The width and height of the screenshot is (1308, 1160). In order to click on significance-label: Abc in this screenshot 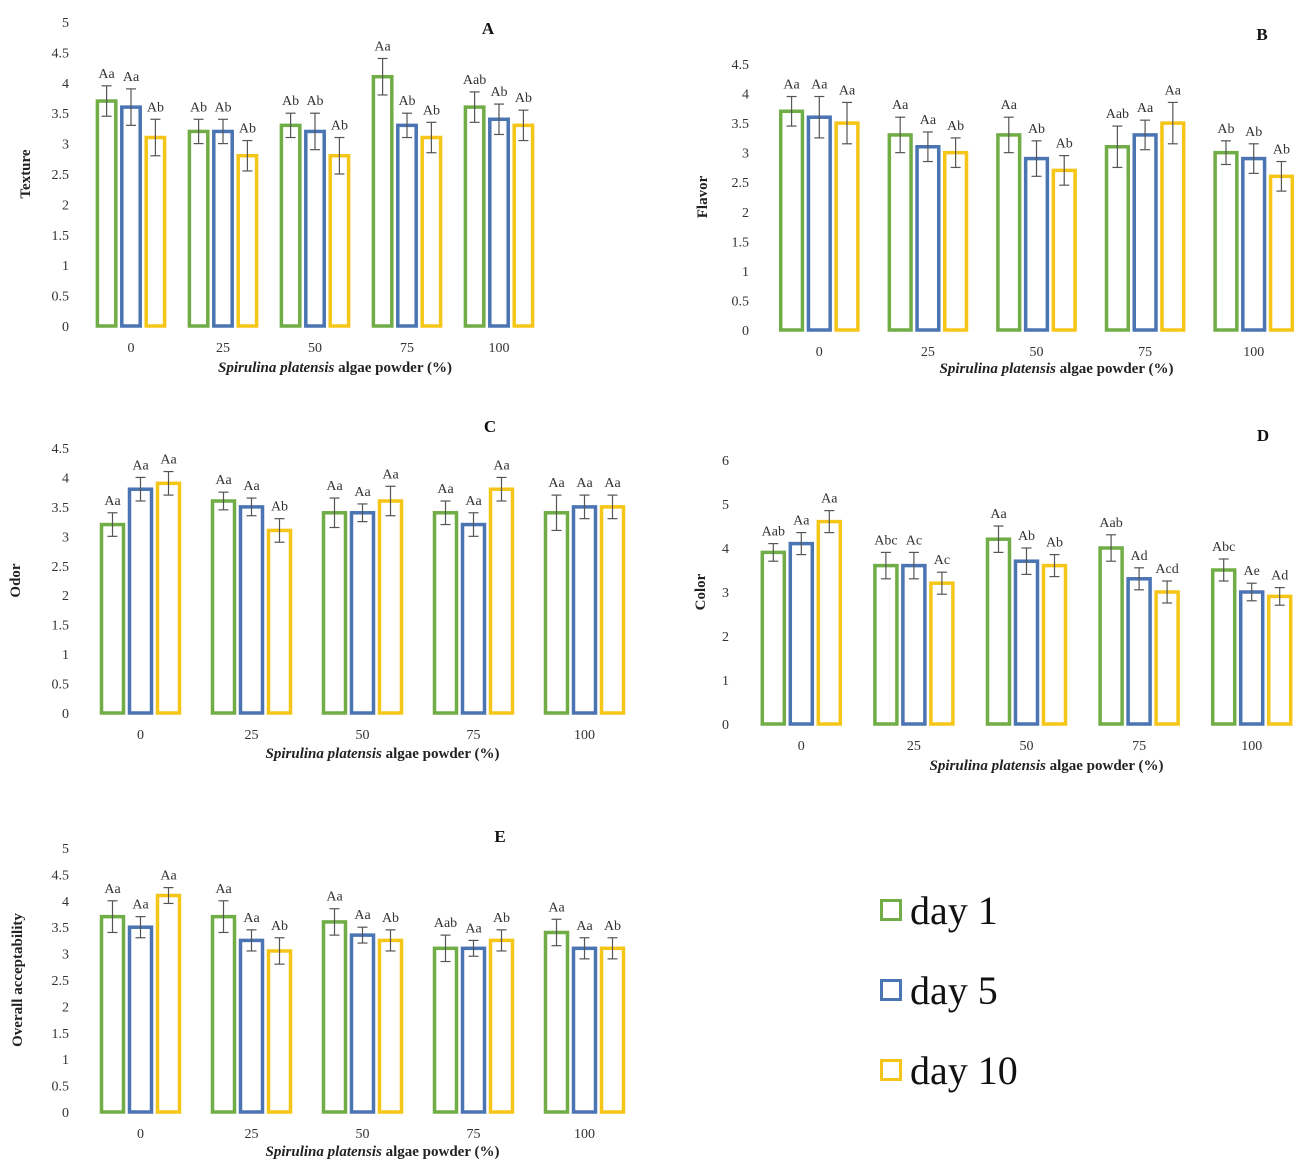, I will do `click(885, 540)`.